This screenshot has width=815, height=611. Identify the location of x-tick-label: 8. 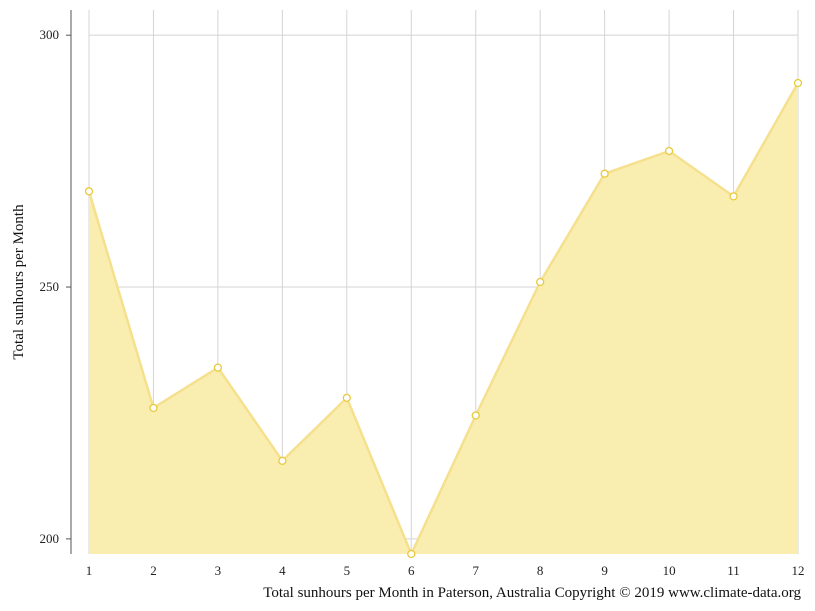
(540, 570).